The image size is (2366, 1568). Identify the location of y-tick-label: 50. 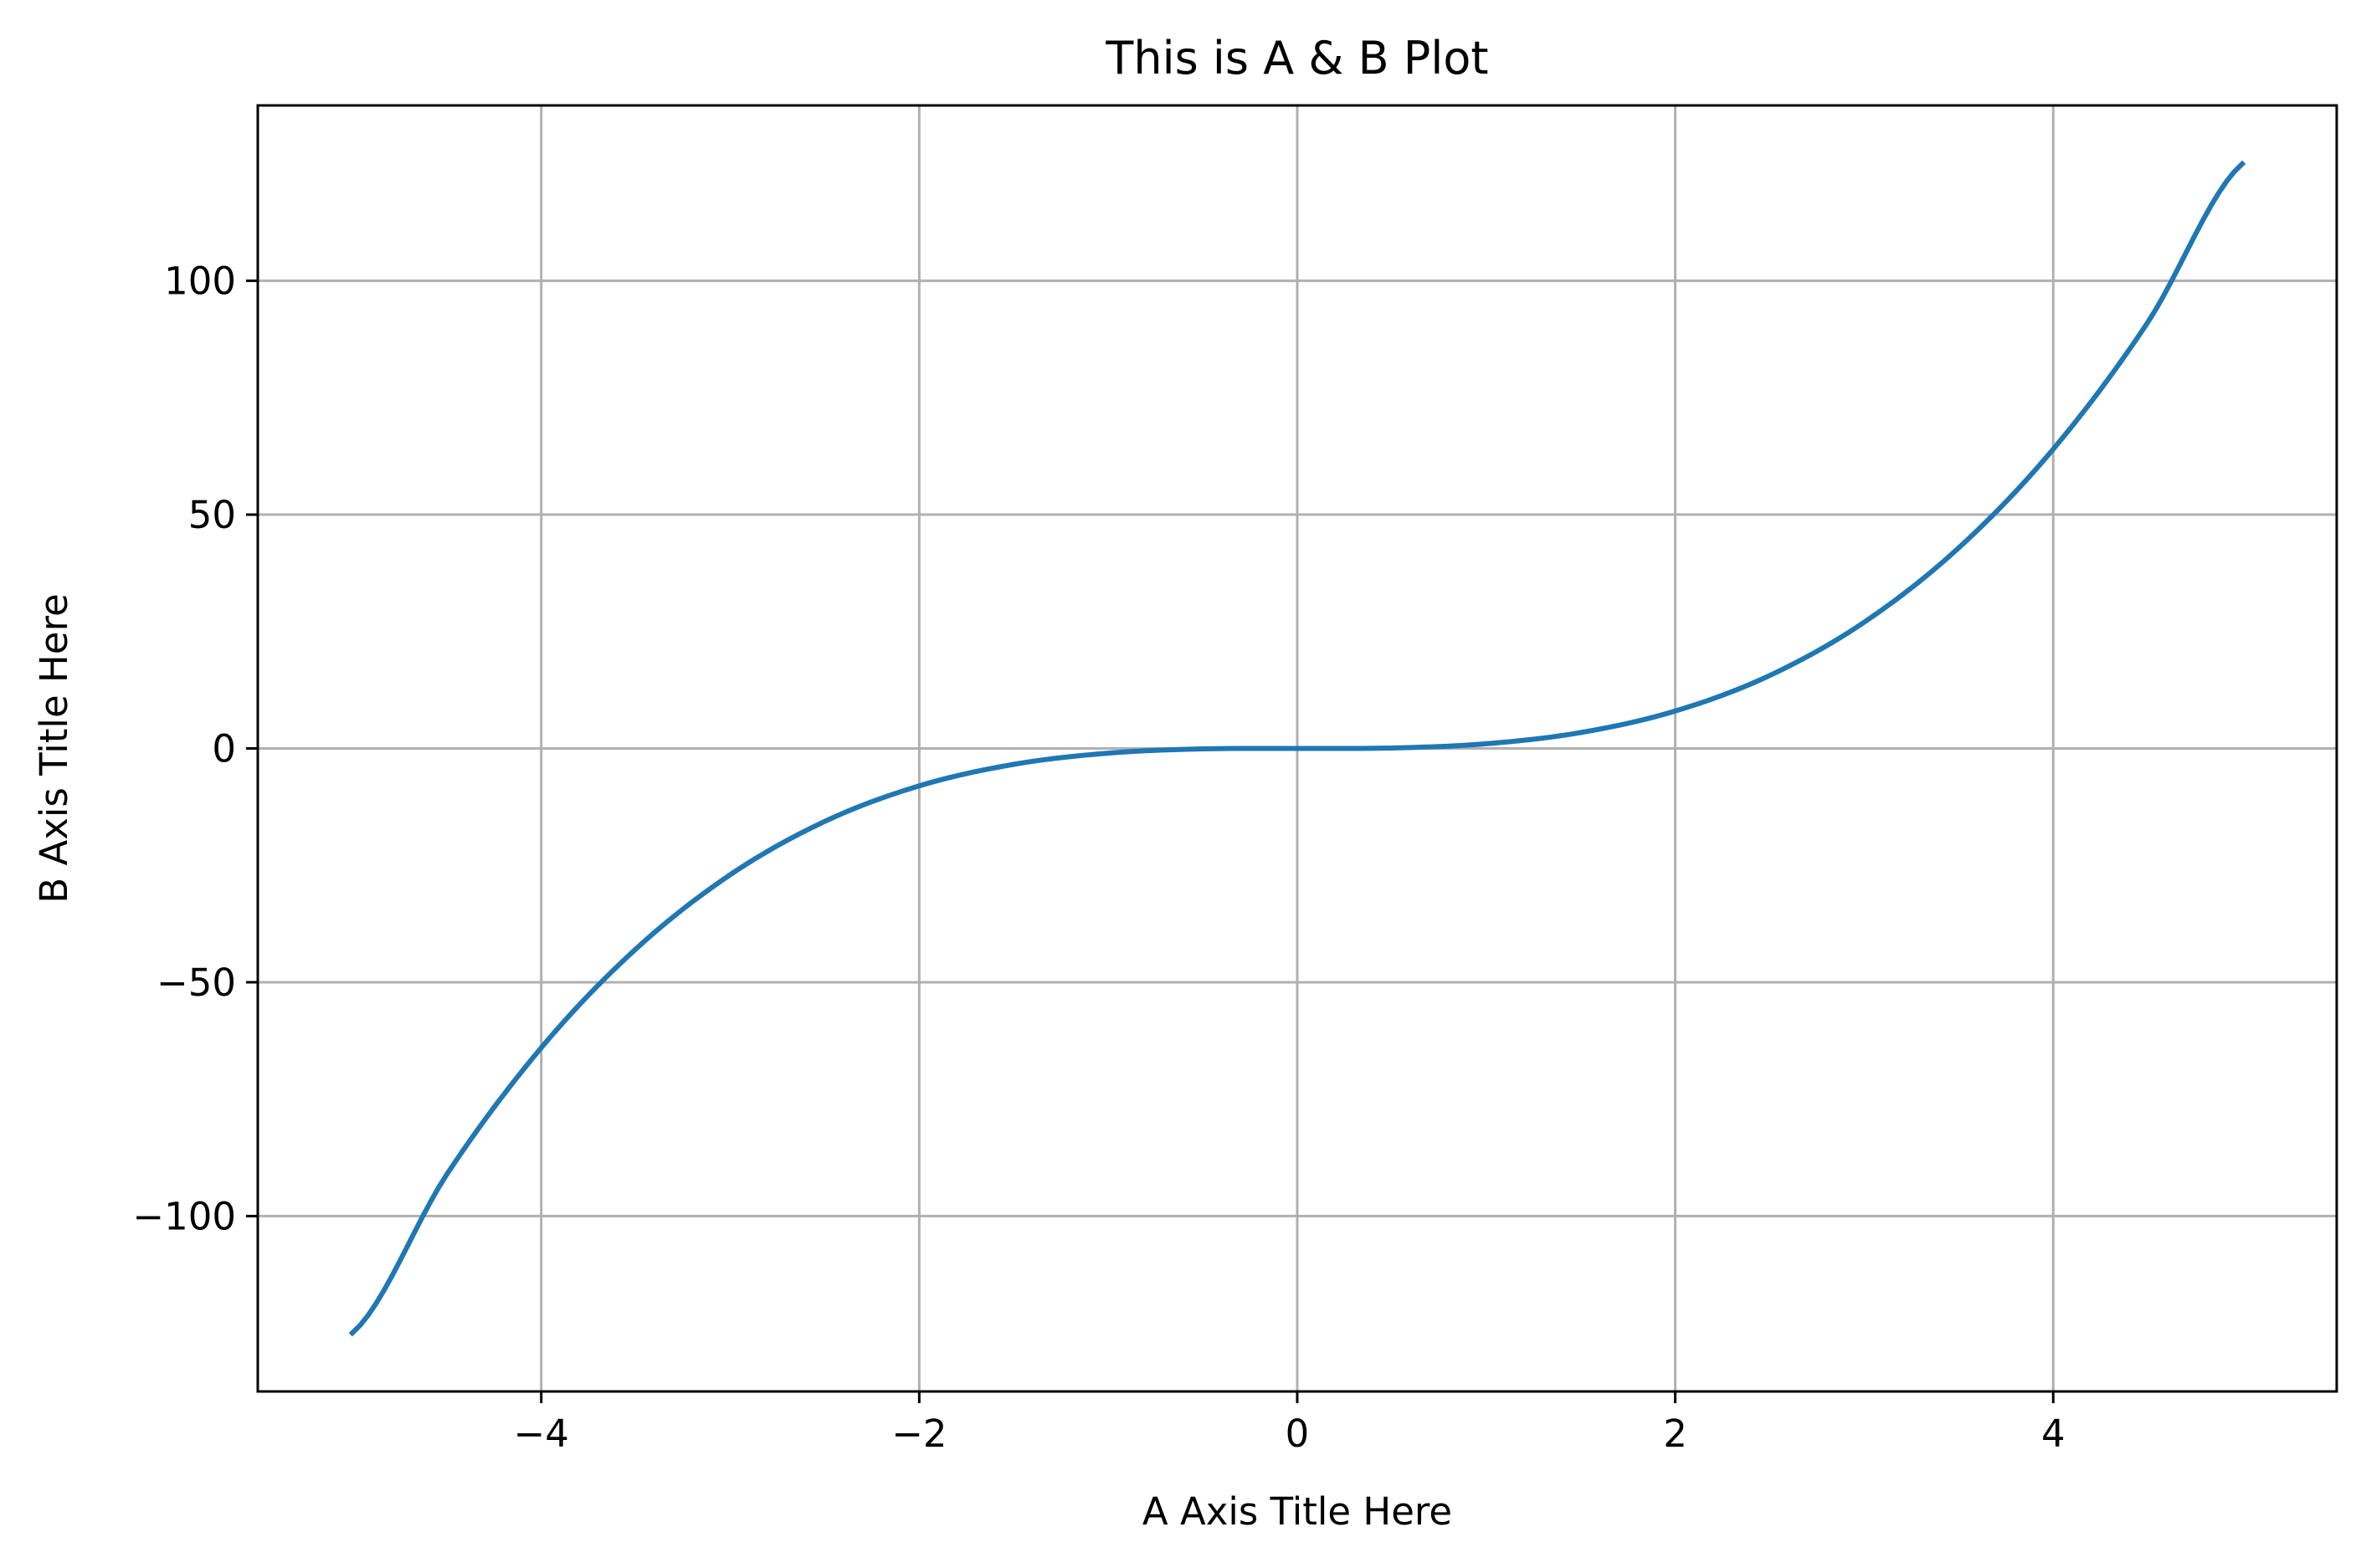
(212, 515).